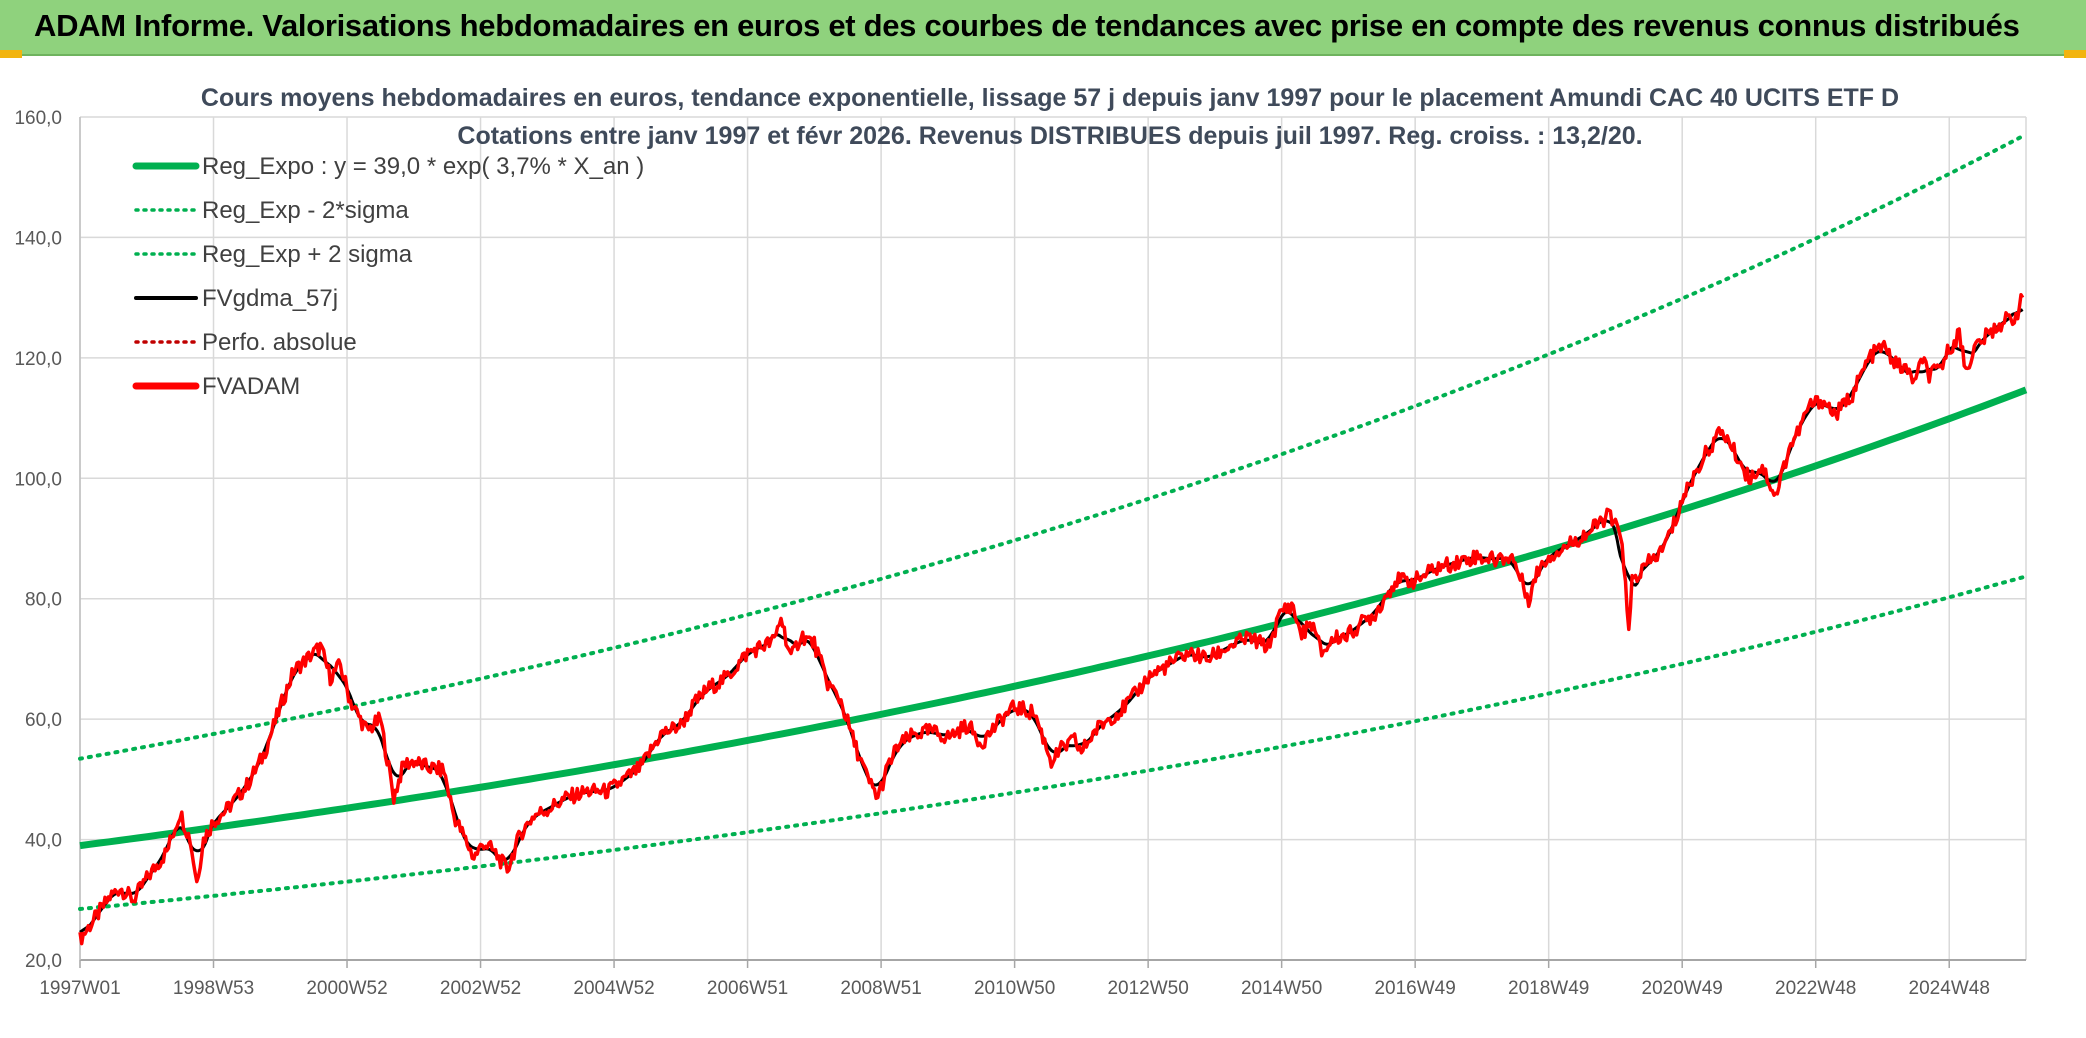 The width and height of the screenshot is (2086, 1038). I want to click on x-tick-label: 2014W50, so click(1281, 988).